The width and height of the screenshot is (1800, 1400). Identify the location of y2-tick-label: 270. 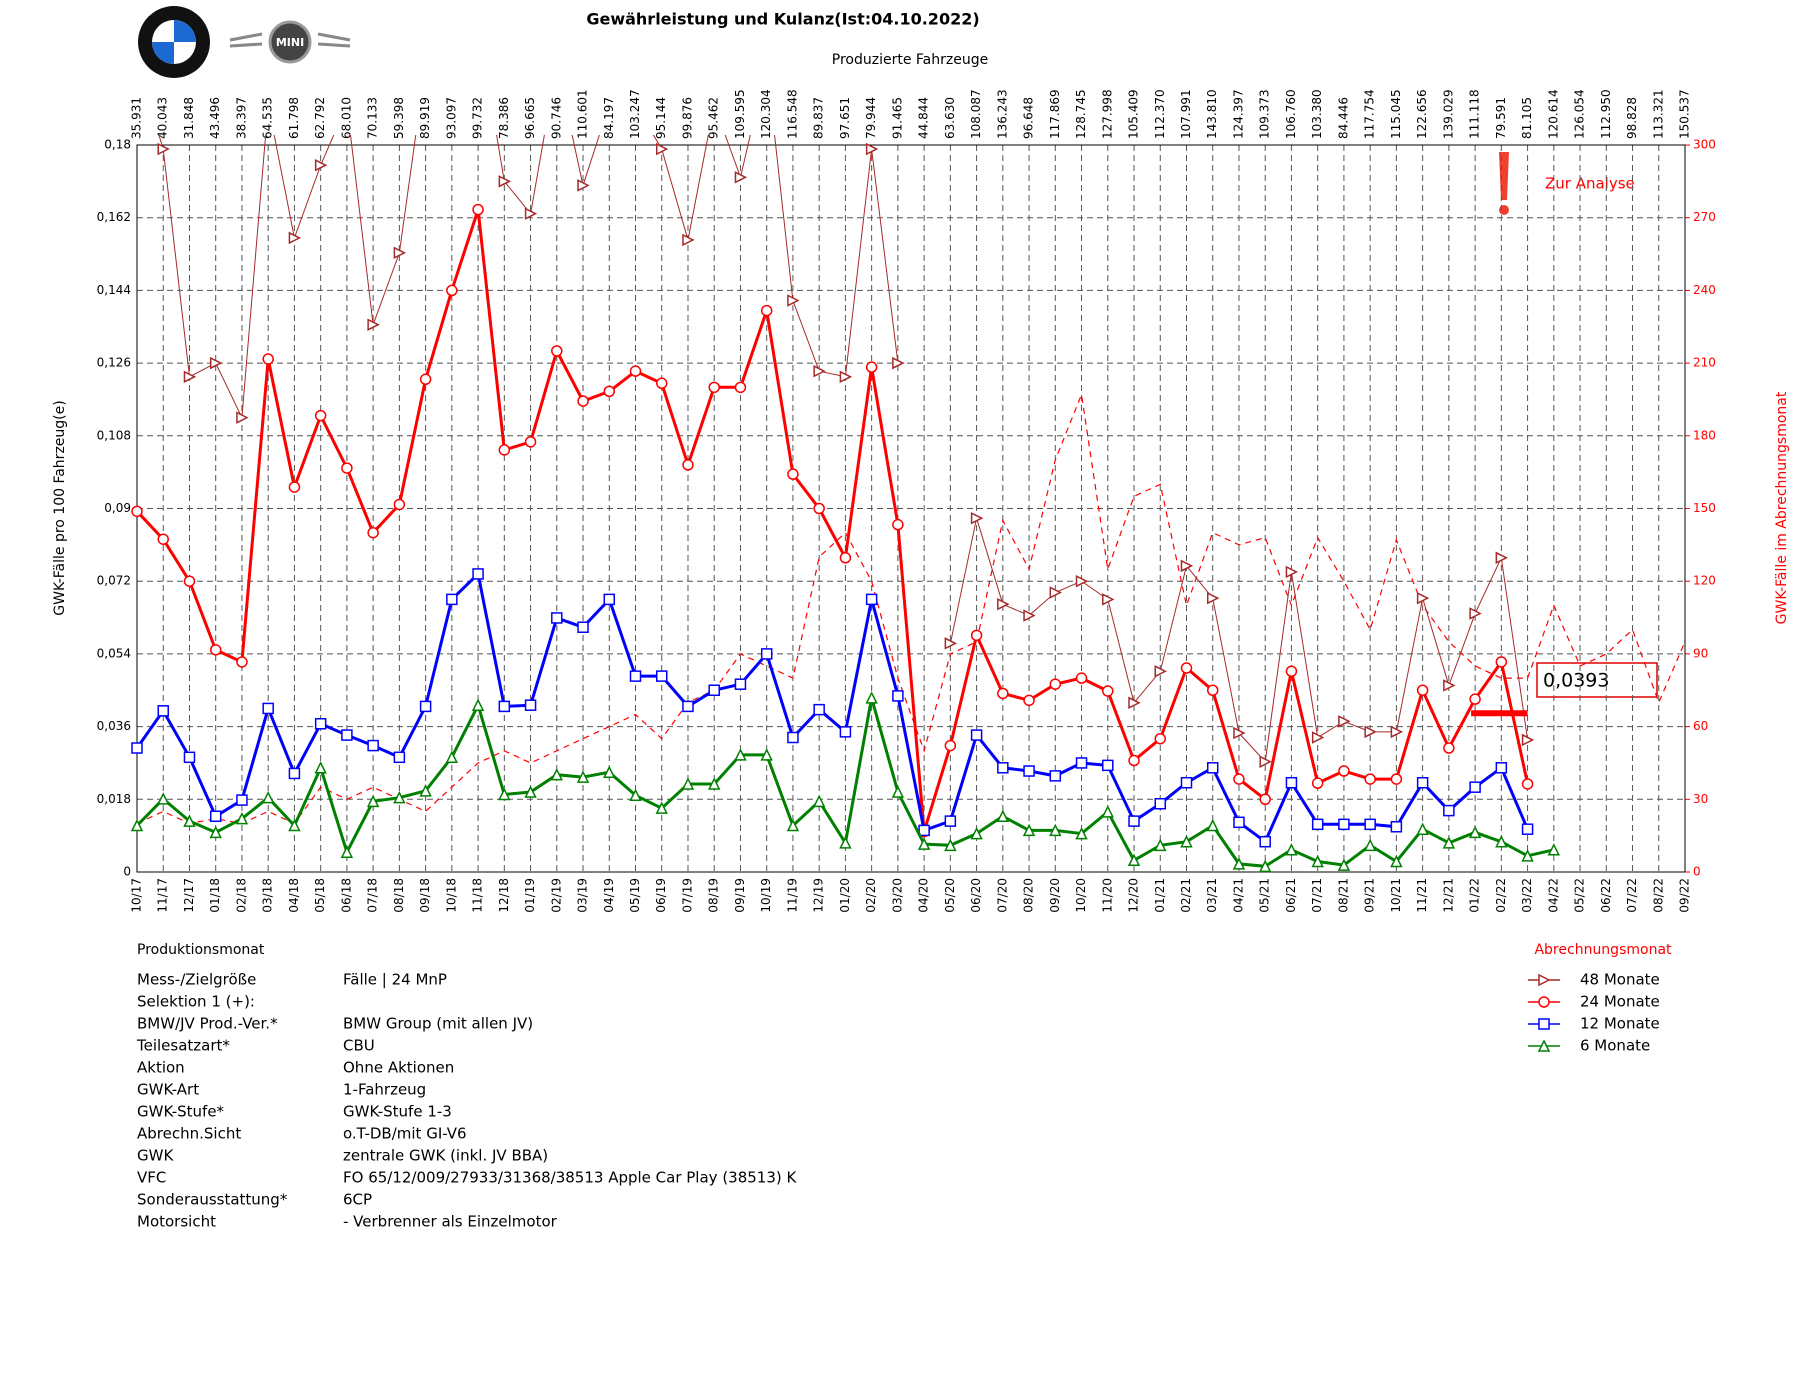
(1704, 217).